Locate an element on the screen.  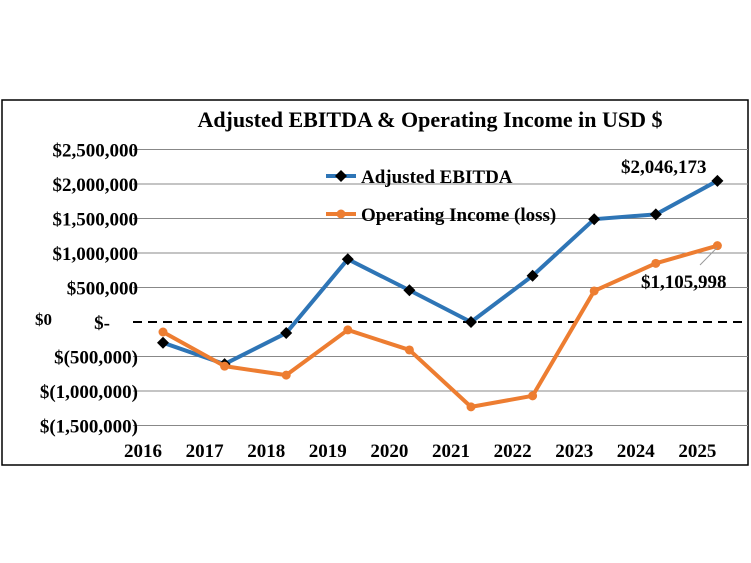
zero-line-label: $0 is located at coordinates (43, 319).